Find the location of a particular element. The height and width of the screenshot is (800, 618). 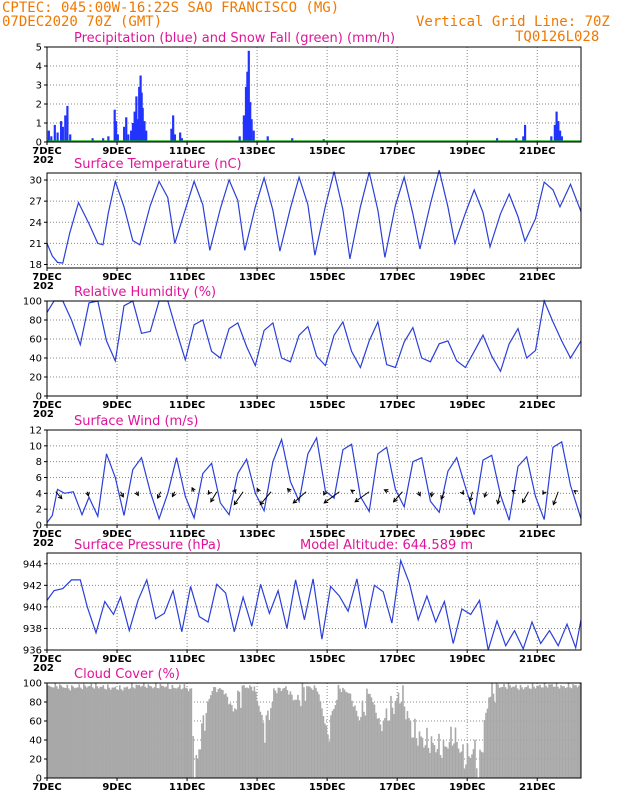

y-tick-label: 24 is located at coordinates (35, 223).